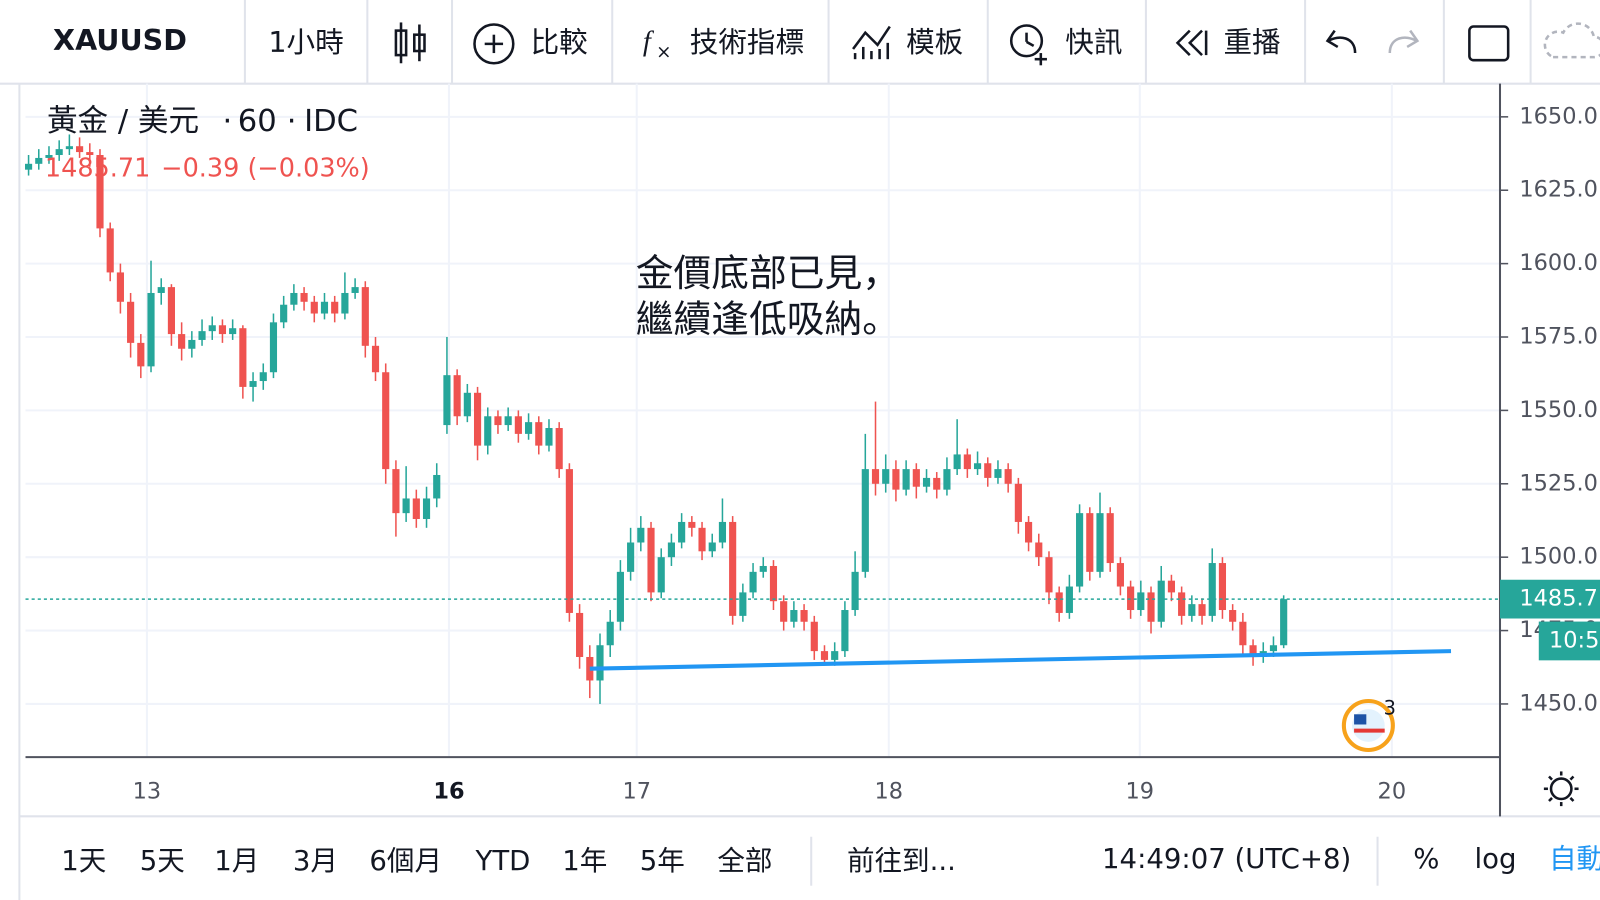 This screenshot has height=900, width=1600. I want to click on badge-ring, so click(1368, 725).